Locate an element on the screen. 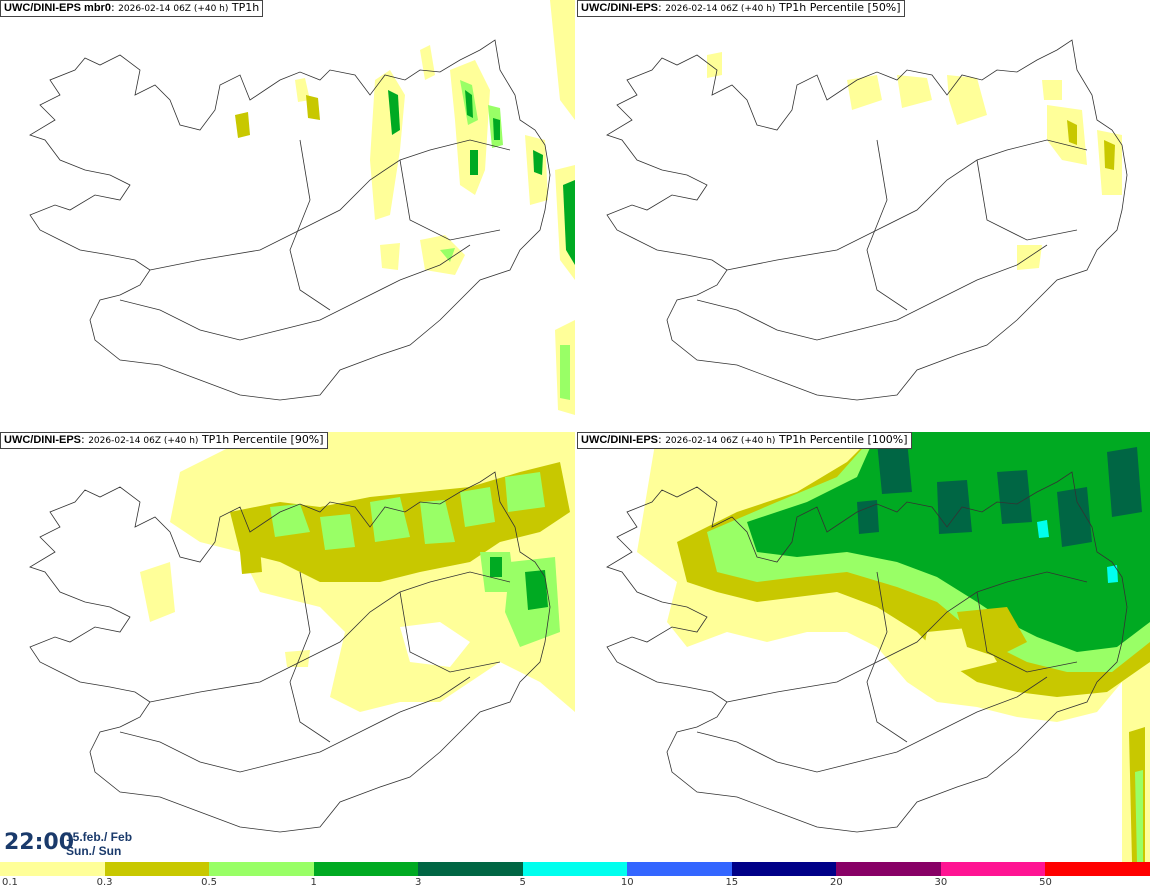 This screenshot has width=1150, height=891. legend-label: 0.3 is located at coordinates (104, 882).